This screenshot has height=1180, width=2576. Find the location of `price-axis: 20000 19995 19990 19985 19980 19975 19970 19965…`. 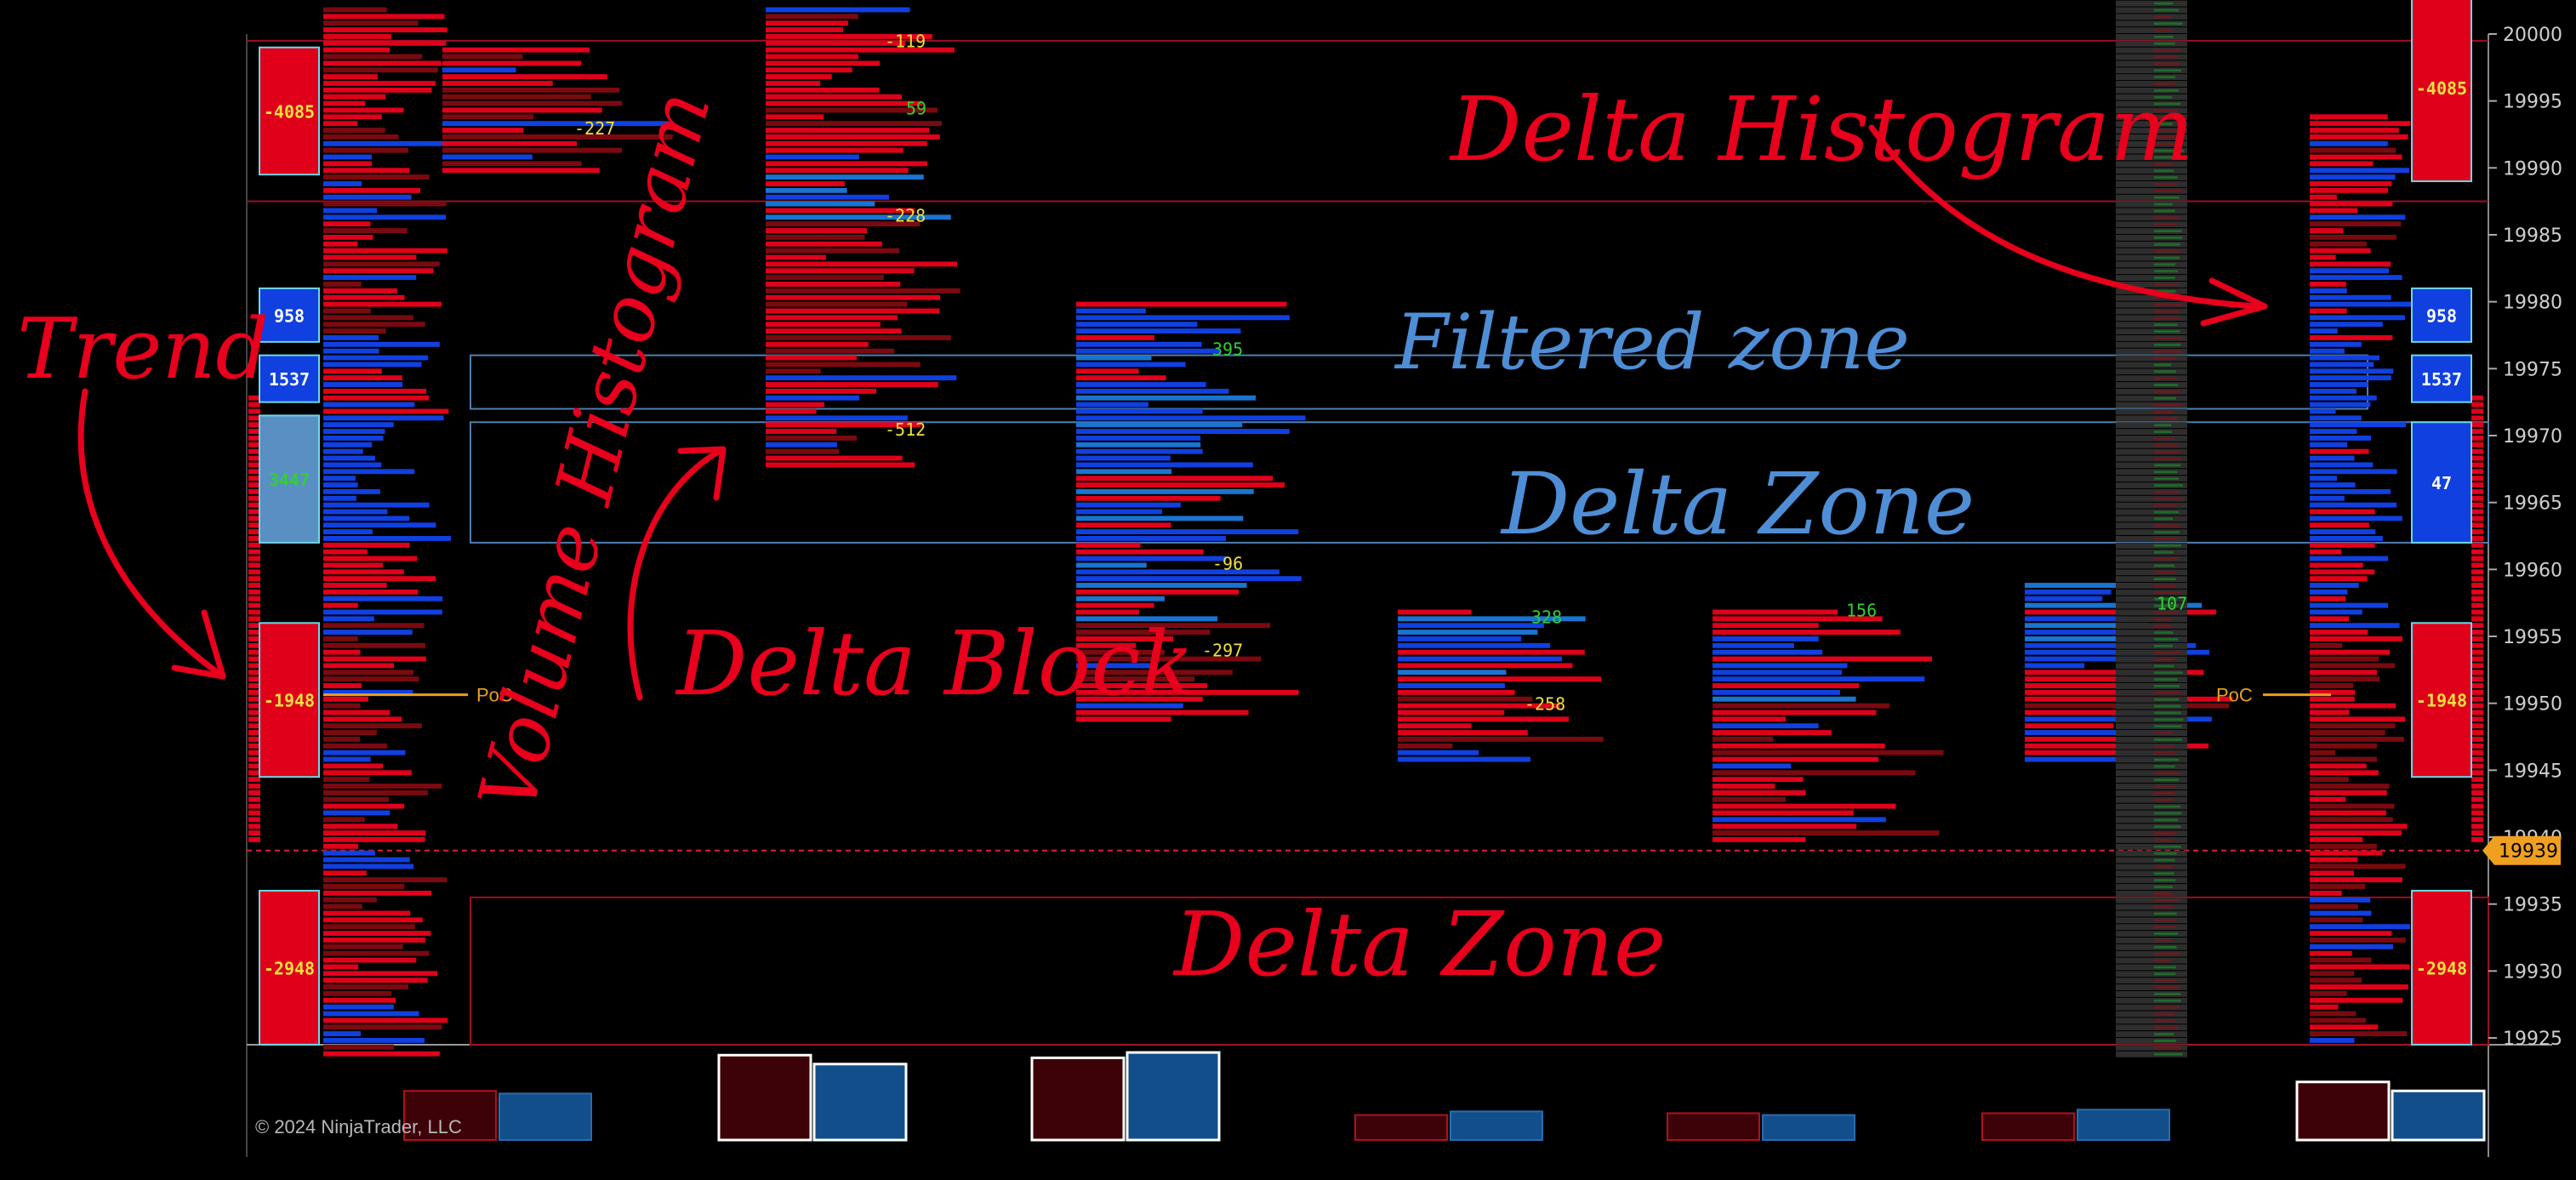

price-axis: 20000 19995 19990 19985 19980 19975 19970 19965… is located at coordinates (2522, 537).